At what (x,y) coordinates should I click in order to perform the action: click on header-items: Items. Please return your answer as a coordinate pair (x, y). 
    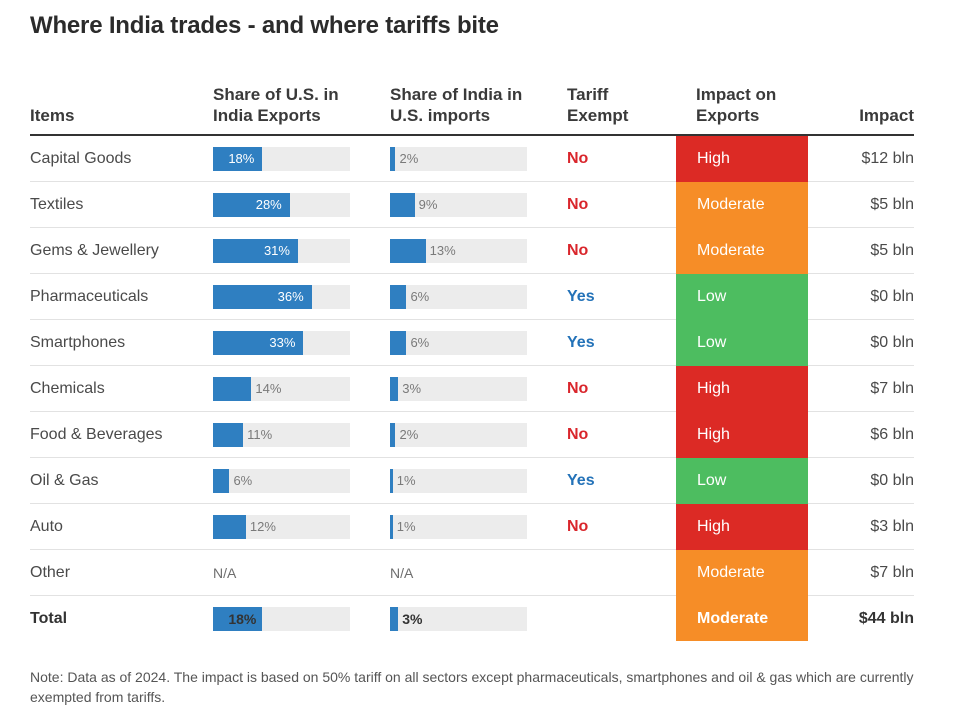
    Looking at the image, I should click on (52, 115).